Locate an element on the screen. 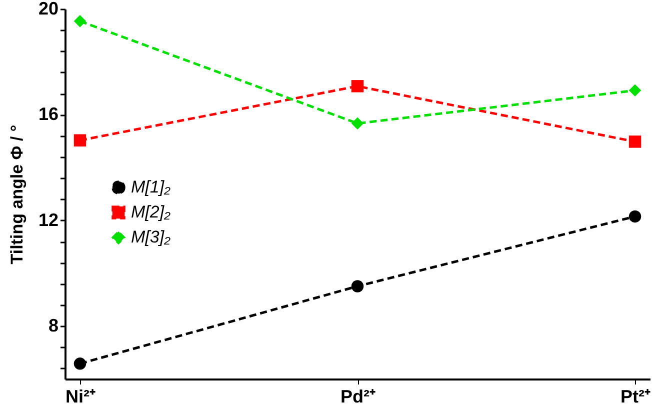 The image size is (661, 420). y-tick-label: 16 is located at coordinates (48, 114).